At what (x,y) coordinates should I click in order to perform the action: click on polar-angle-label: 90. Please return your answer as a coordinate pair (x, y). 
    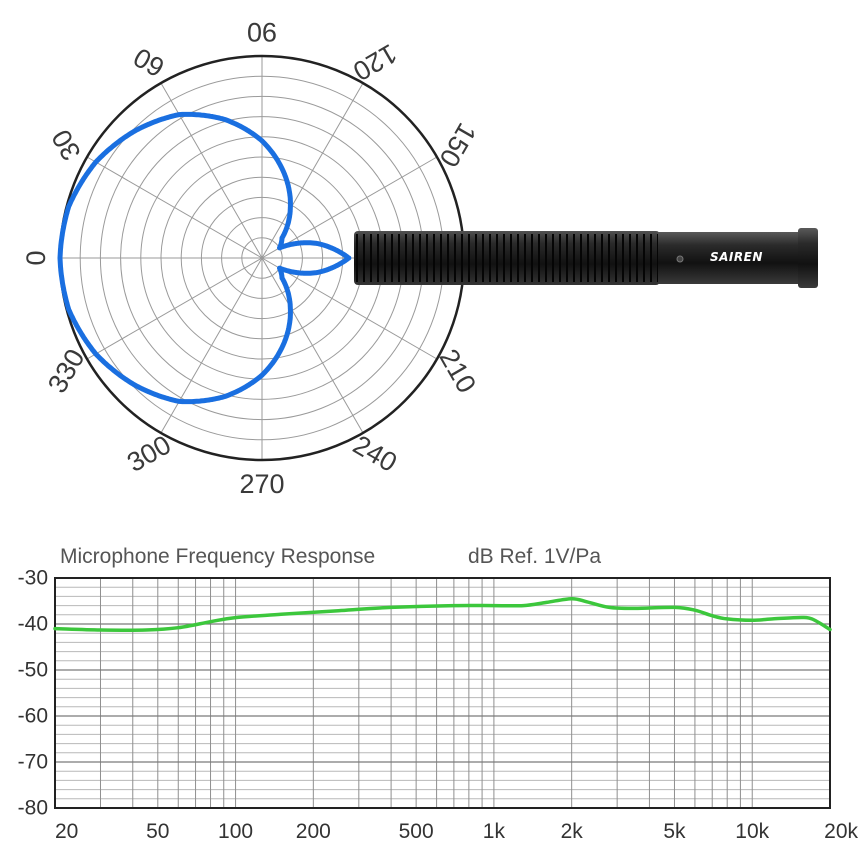
    Looking at the image, I should click on (262, 32).